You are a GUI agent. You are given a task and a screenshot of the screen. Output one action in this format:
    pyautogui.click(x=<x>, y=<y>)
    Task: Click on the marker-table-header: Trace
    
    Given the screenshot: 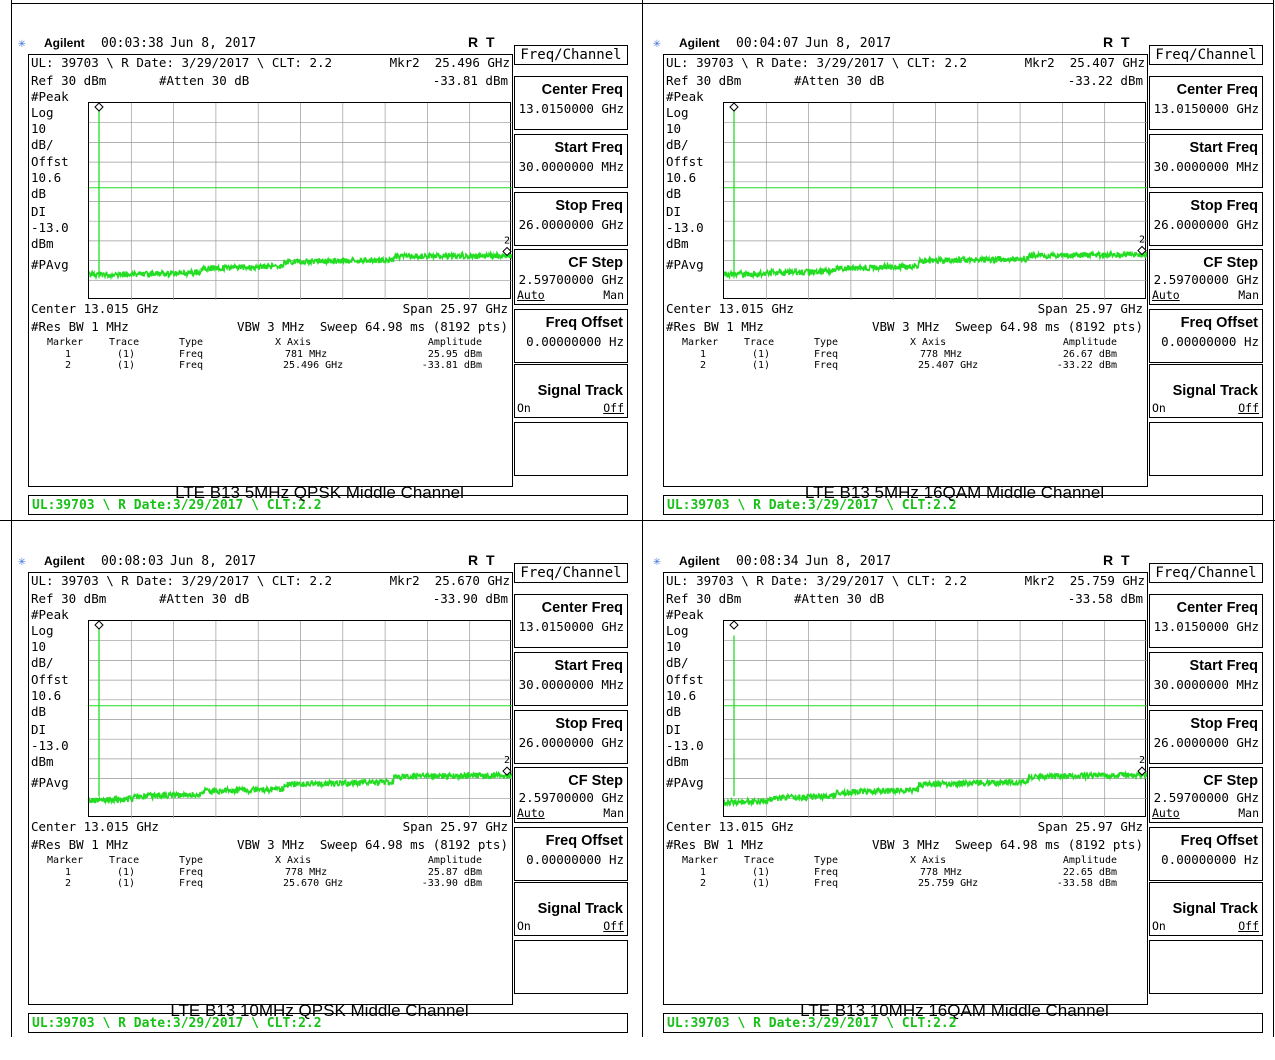 What is the action you would take?
    pyautogui.click(x=759, y=860)
    